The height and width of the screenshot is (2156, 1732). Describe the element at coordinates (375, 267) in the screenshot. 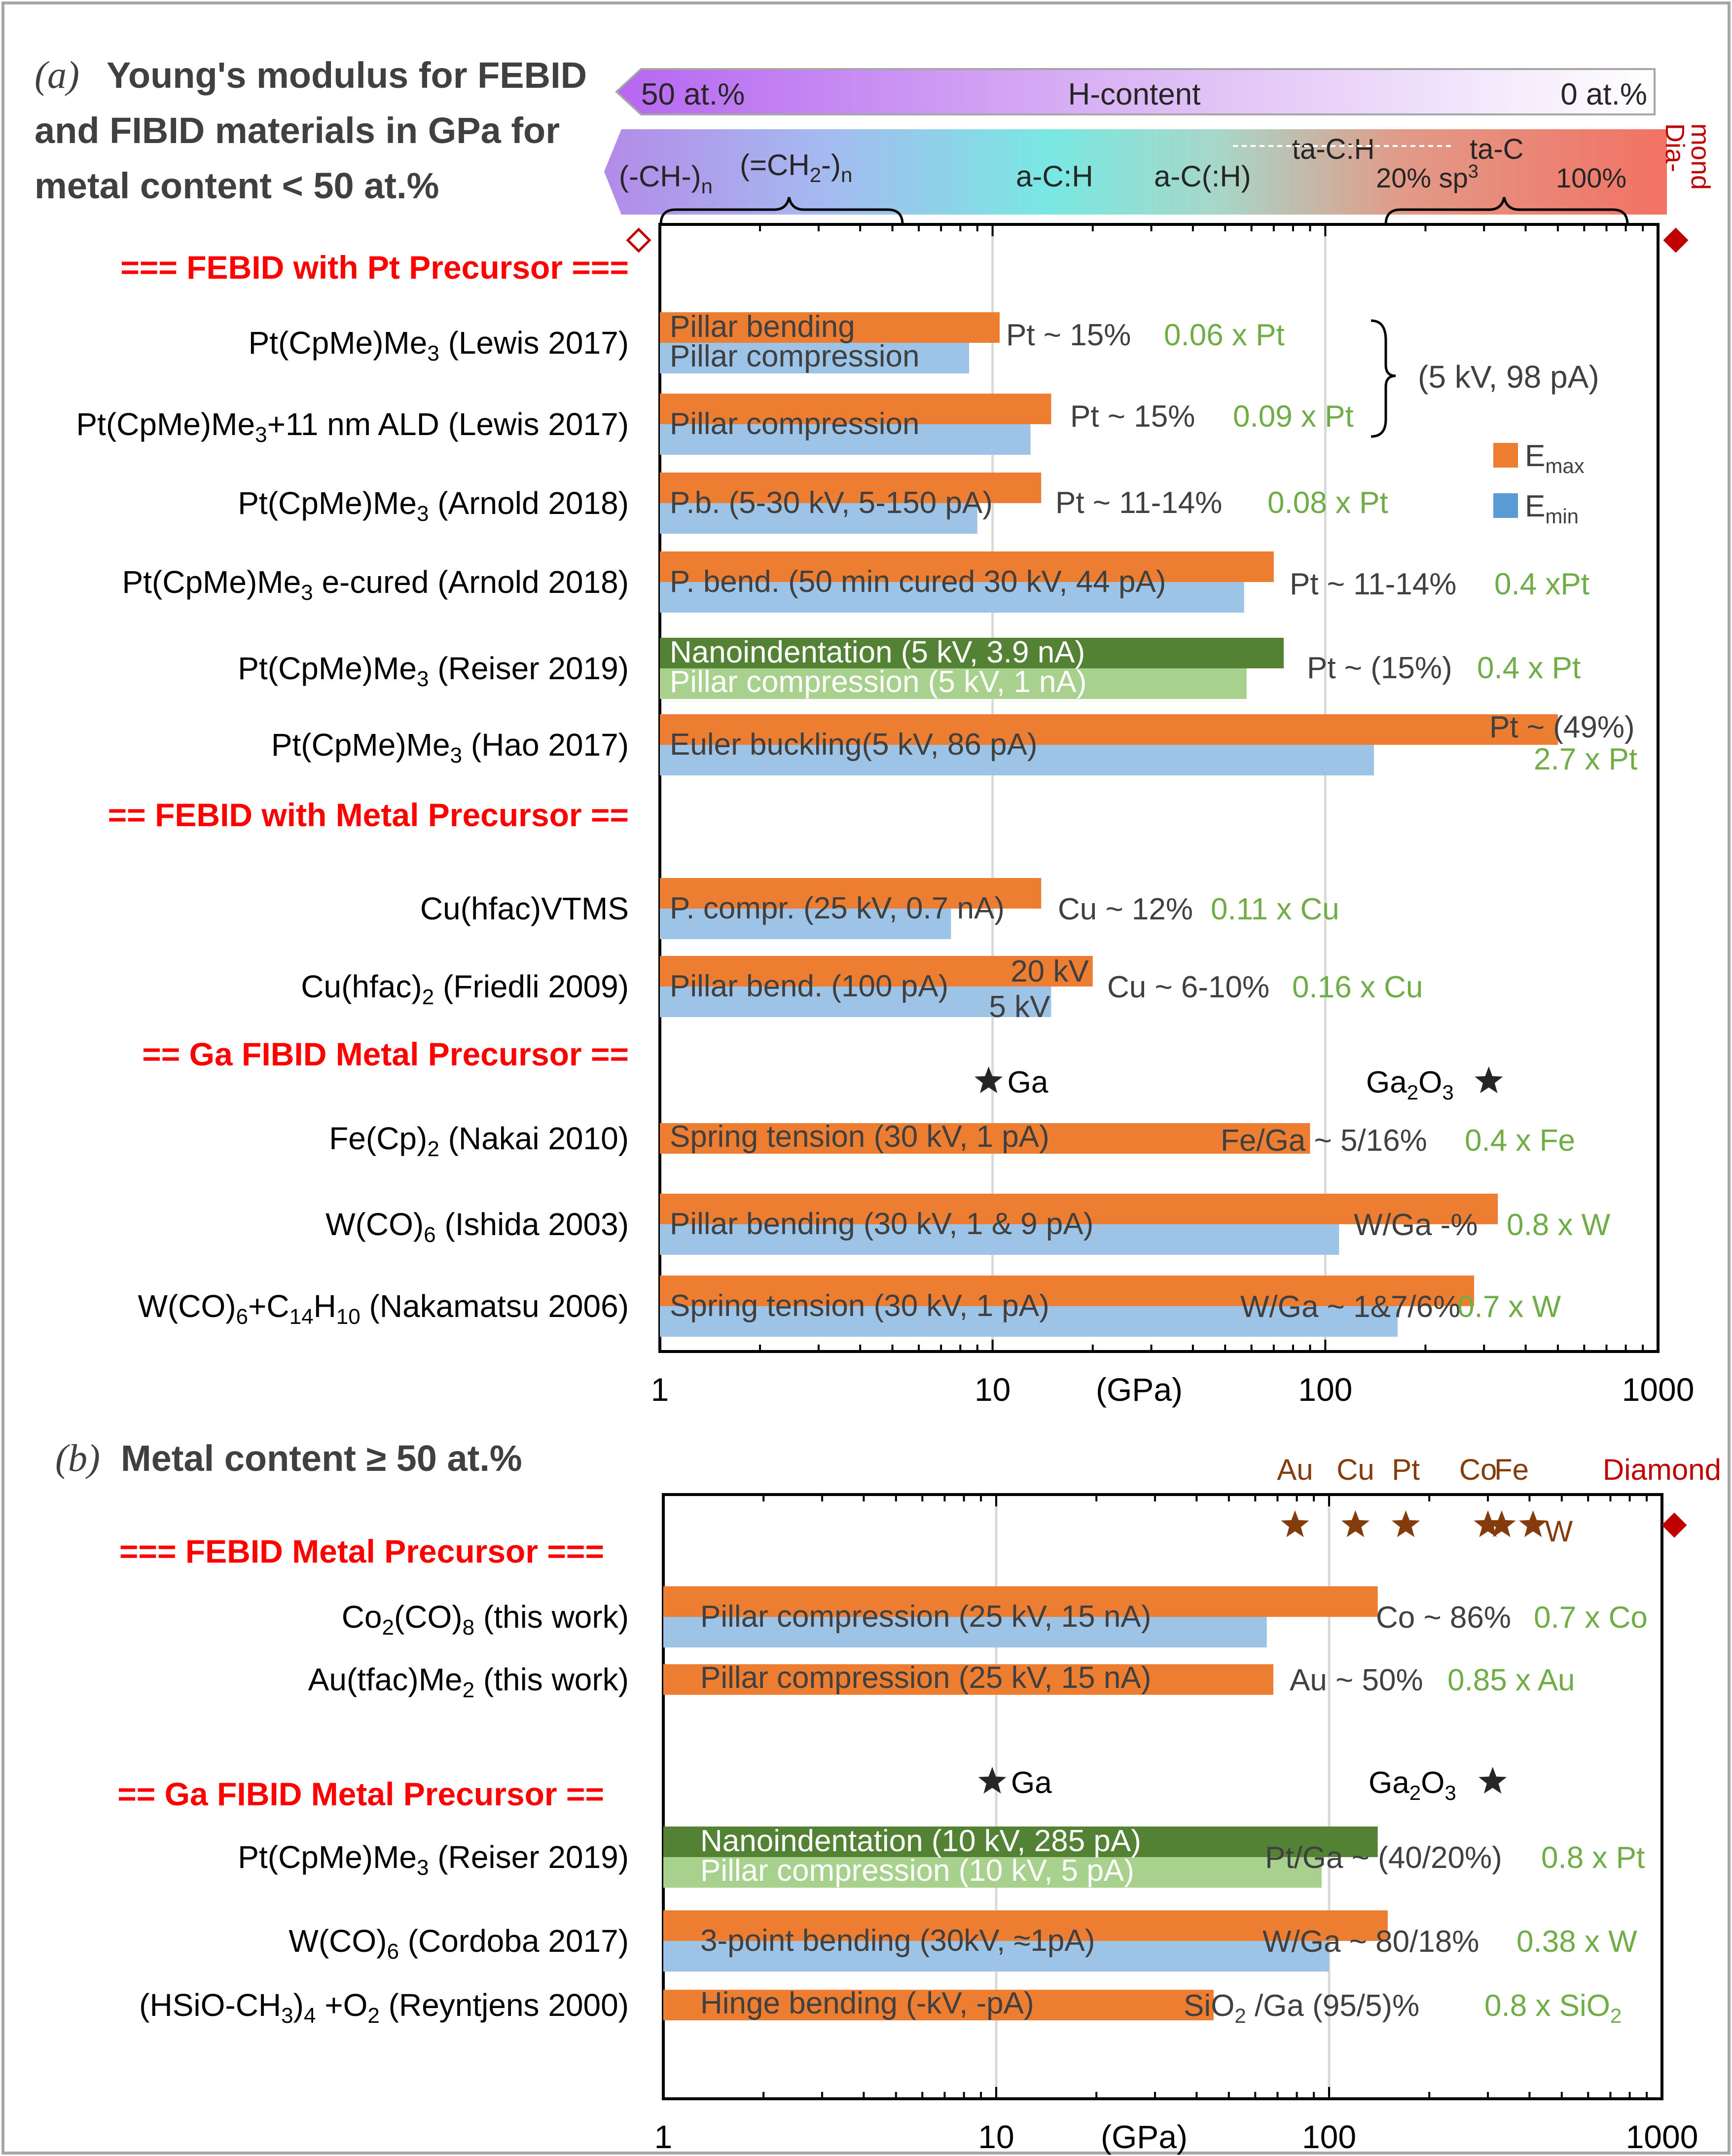

I see `group-heading-a-0: === FEBID with Pt Precursor ===` at that location.